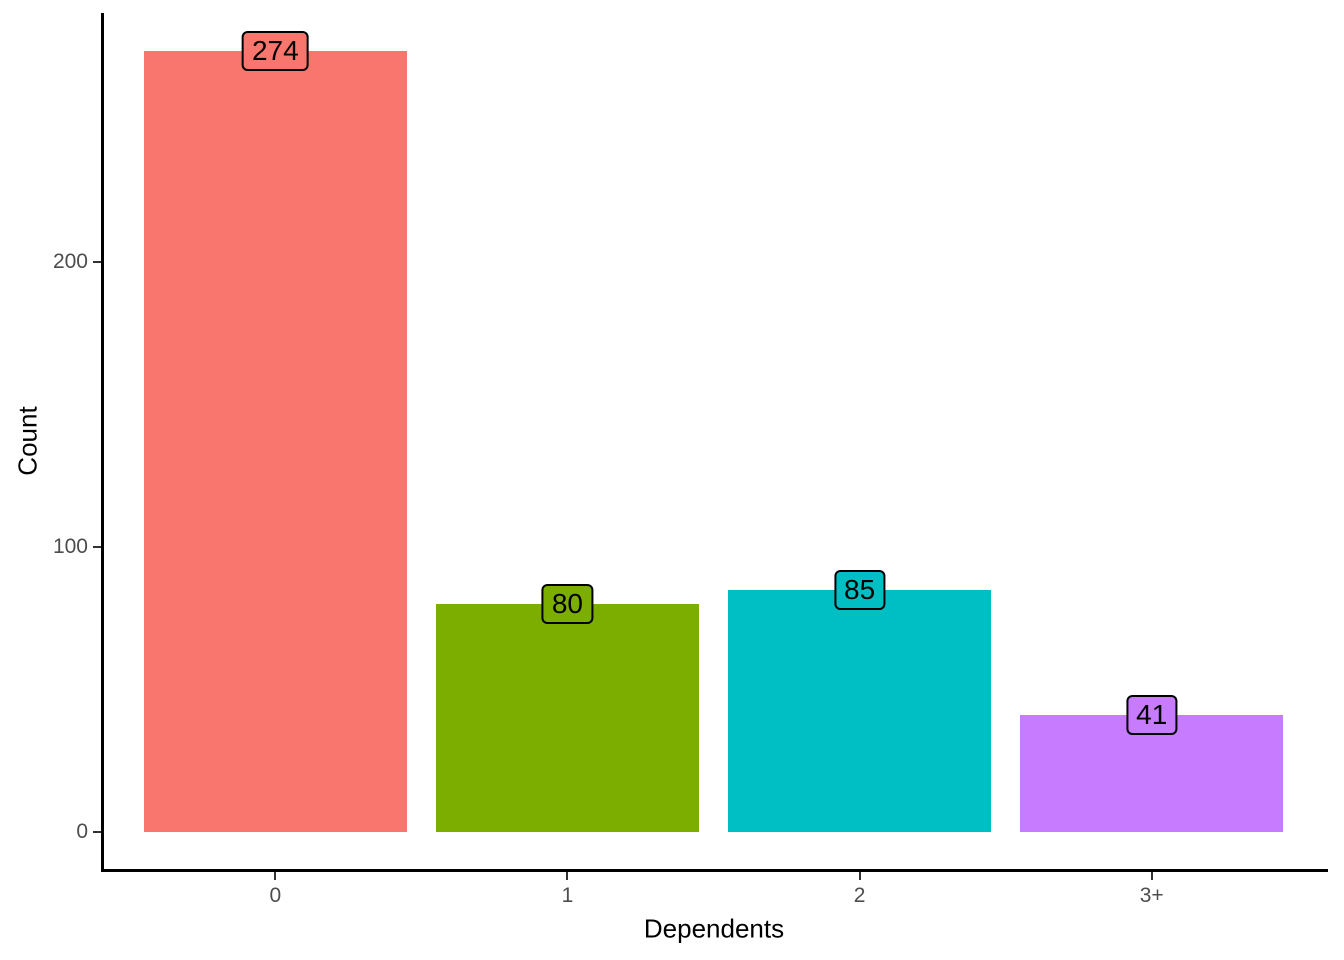  What do you see at coordinates (714, 928) in the screenshot?
I see `x-axis-title: Dependents` at bounding box center [714, 928].